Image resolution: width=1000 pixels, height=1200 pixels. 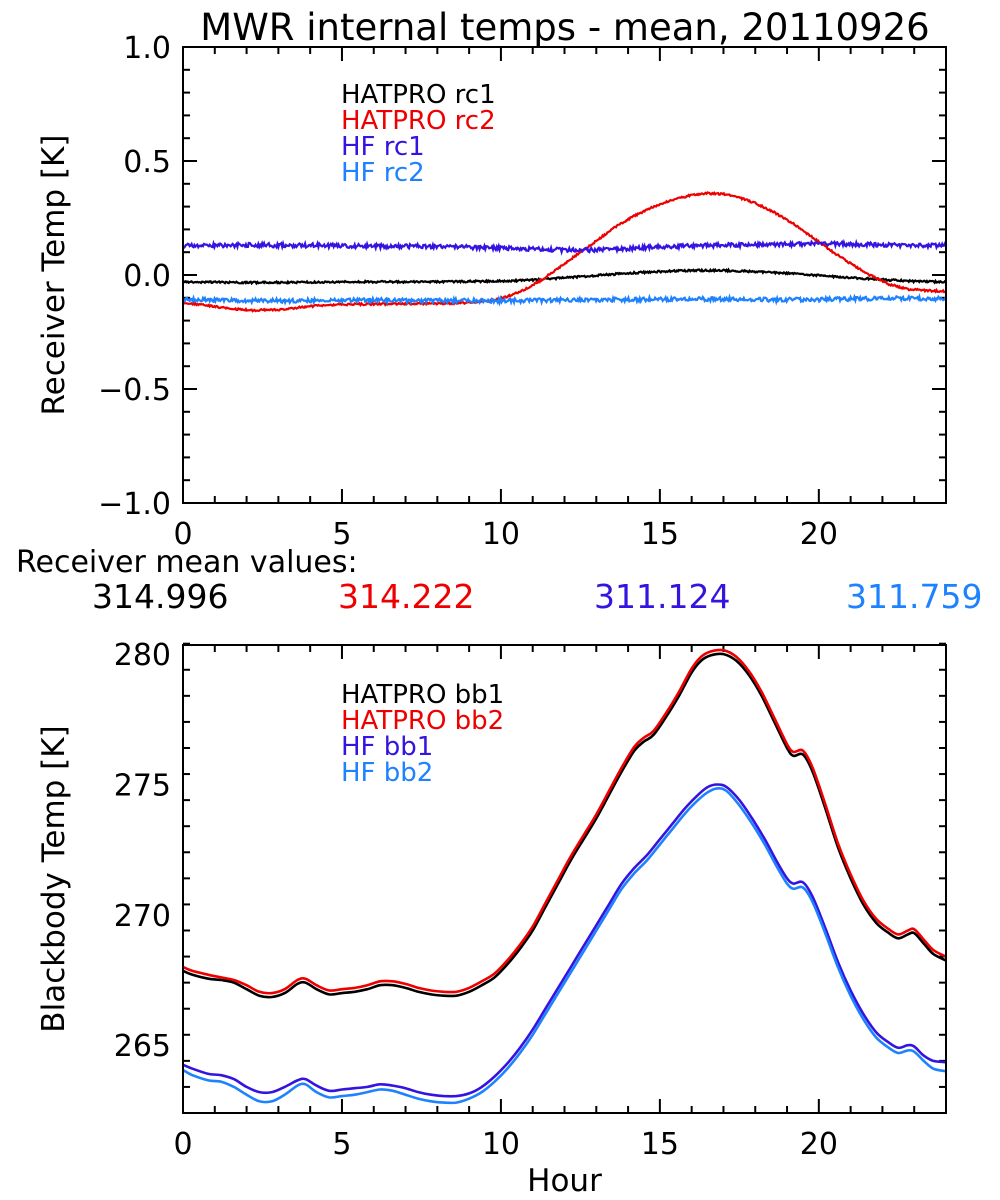 I want to click on x-axis-label: Hour, so click(x=564, y=1181).